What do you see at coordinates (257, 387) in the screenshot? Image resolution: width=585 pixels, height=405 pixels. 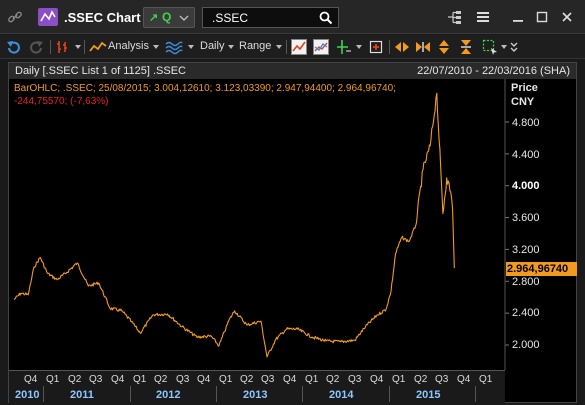 I see `x-axis` at bounding box center [257, 387].